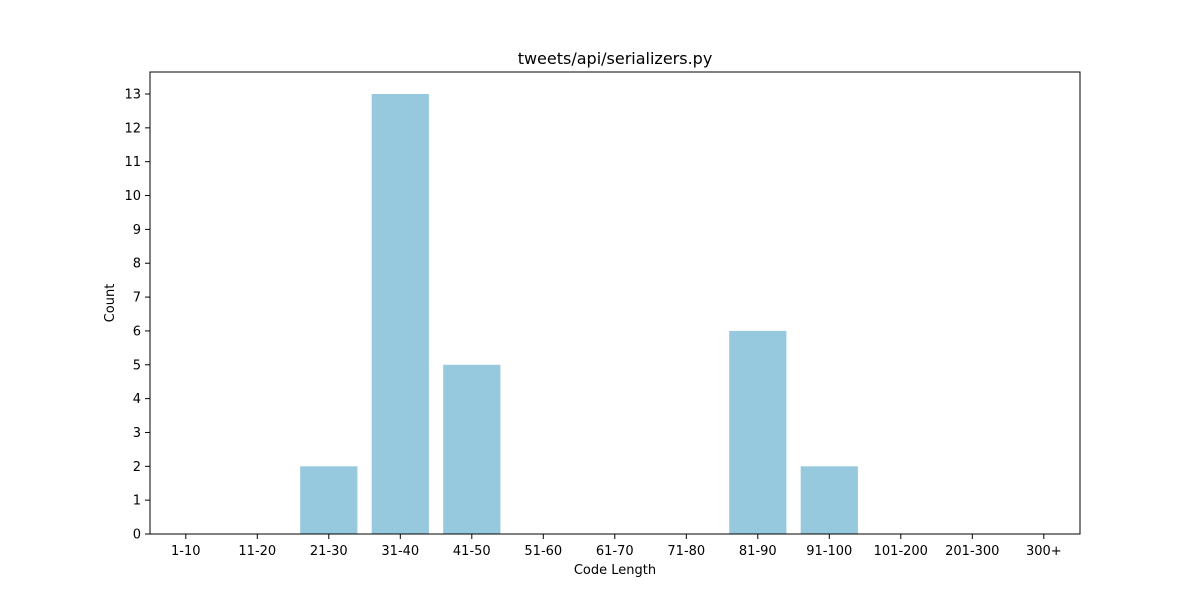  Describe the element at coordinates (186, 551) in the screenshot. I see `x-tick-label: 1-10` at that location.